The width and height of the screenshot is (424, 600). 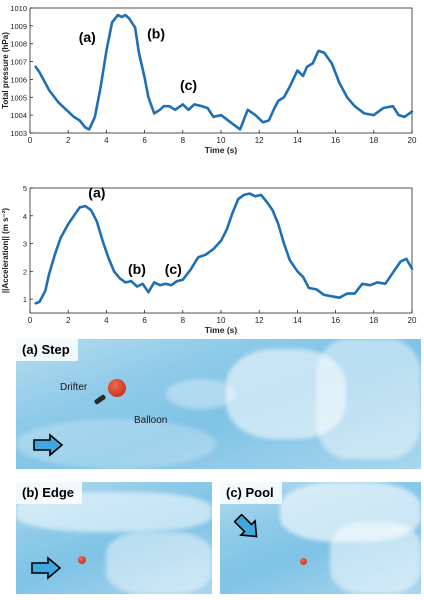 I want to click on y-tick-label: 4, so click(x=25, y=216).